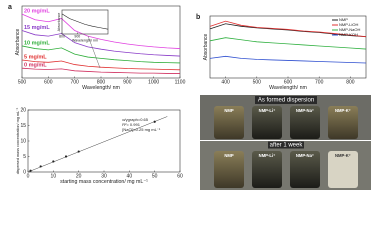 This screenshot has height=240, width=371. I want to click on legend-label: NMP-NaOH, so click(349, 29).